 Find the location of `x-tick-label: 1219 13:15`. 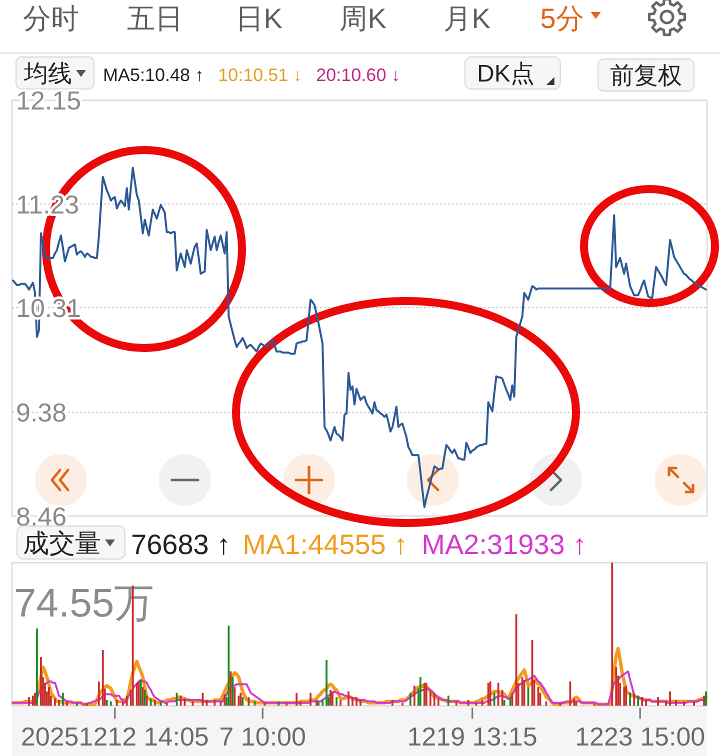

x-tick-label: 1219 13:15 is located at coordinates (472, 737).